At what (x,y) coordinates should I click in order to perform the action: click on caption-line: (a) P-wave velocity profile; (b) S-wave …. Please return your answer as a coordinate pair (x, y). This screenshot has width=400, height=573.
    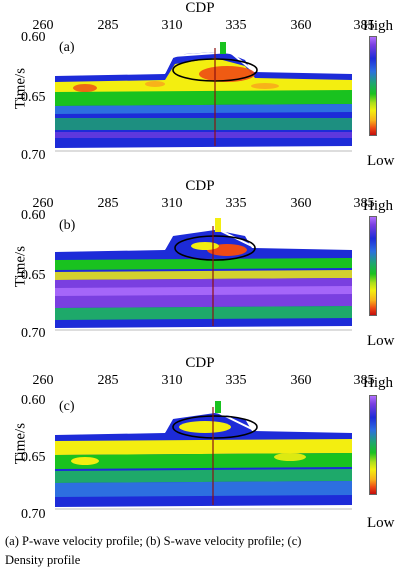
    Looking at the image, I should click on (153, 541).